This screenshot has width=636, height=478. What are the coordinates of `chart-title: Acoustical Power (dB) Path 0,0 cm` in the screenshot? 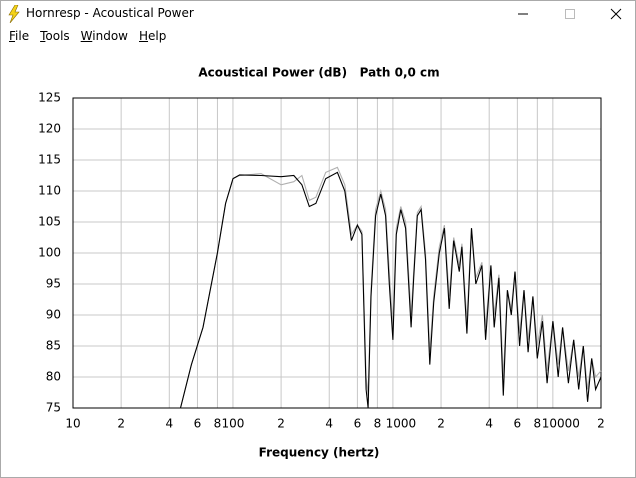 It's located at (318, 73).